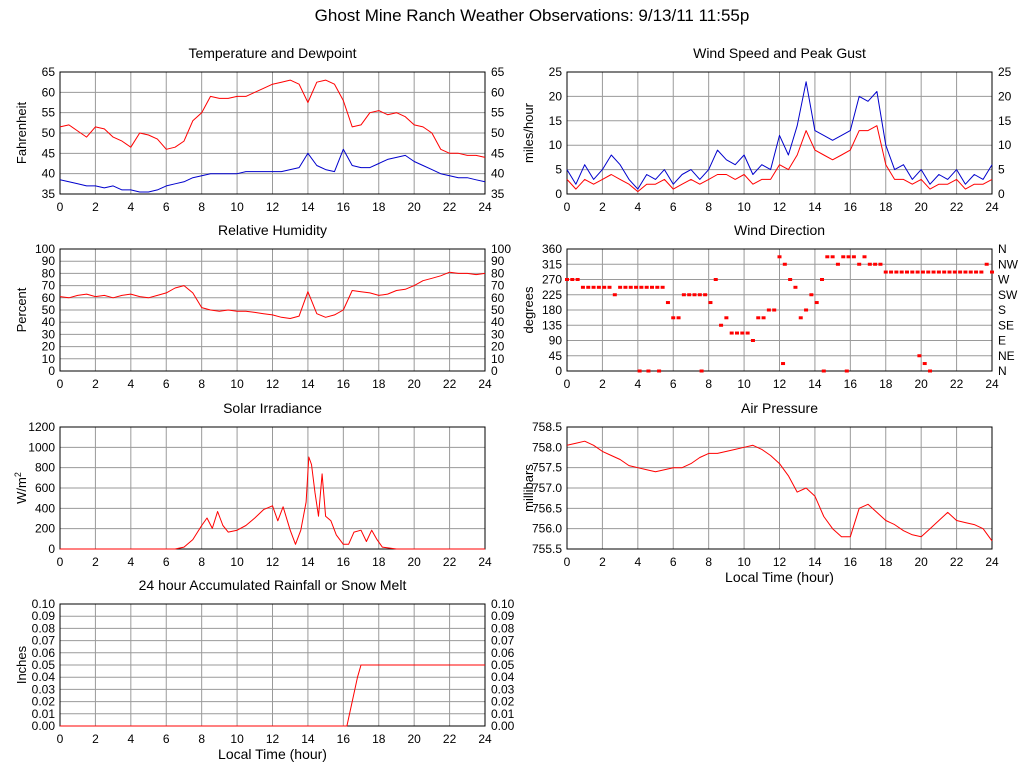 This screenshot has width=1024, height=768. What do you see at coordinates (272, 695) in the screenshot?
I see `series-line-accumulated-rainfall` at bounding box center [272, 695].